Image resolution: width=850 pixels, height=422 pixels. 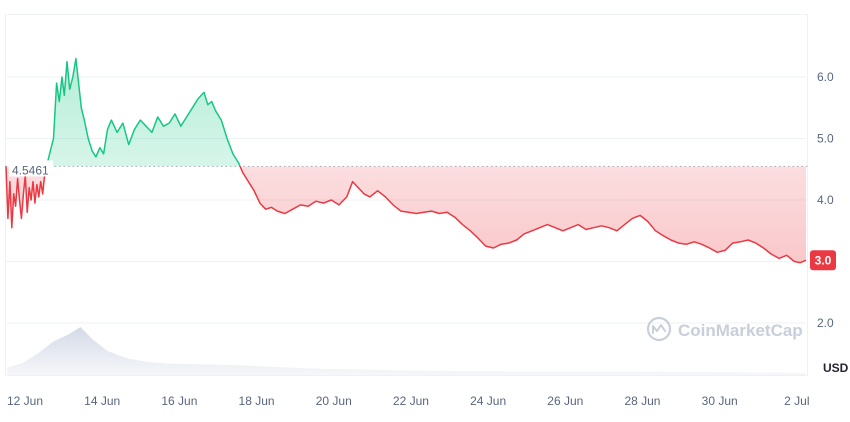 What do you see at coordinates (720, 401) in the screenshot?
I see `x-tick-label: 30 Jun` at bounding box center [720, 401].